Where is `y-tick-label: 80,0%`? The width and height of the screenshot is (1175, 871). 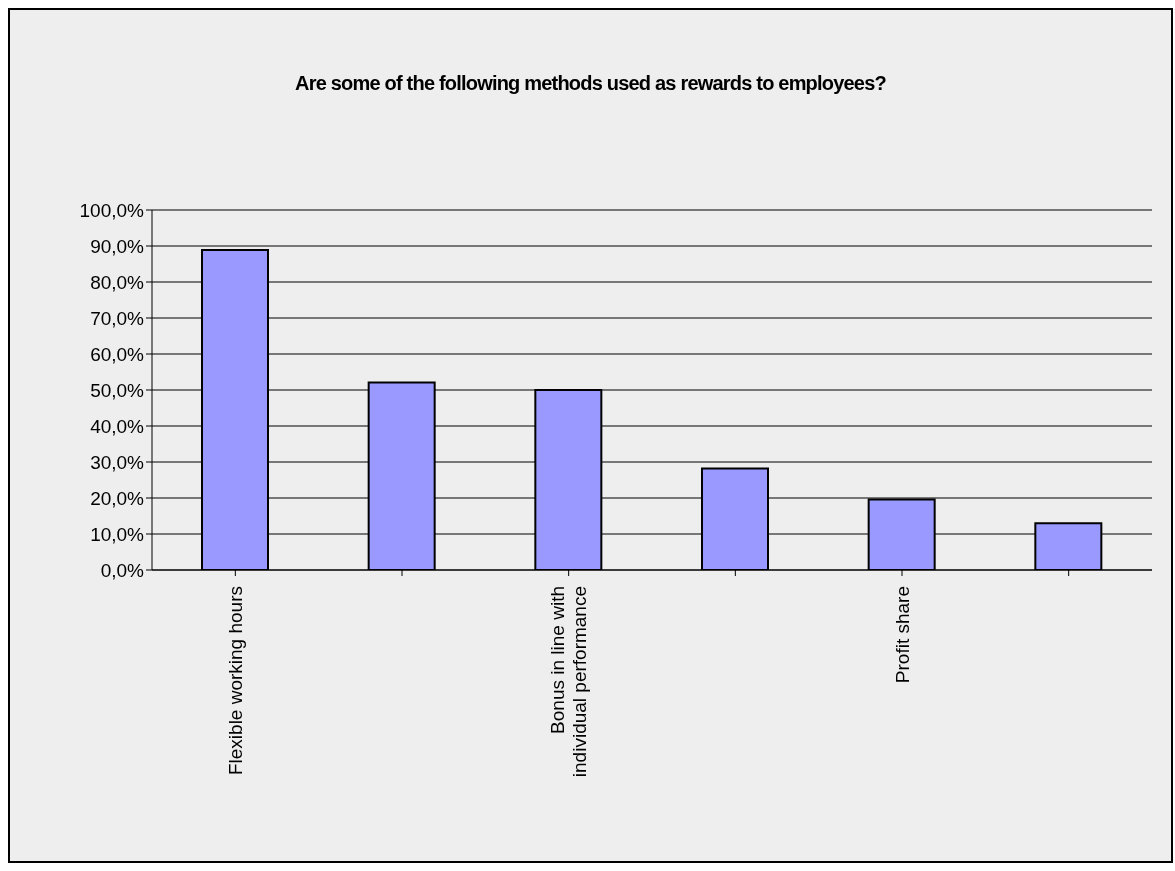
y-tick-label: 80,0% is located at coordinates (117, 282).